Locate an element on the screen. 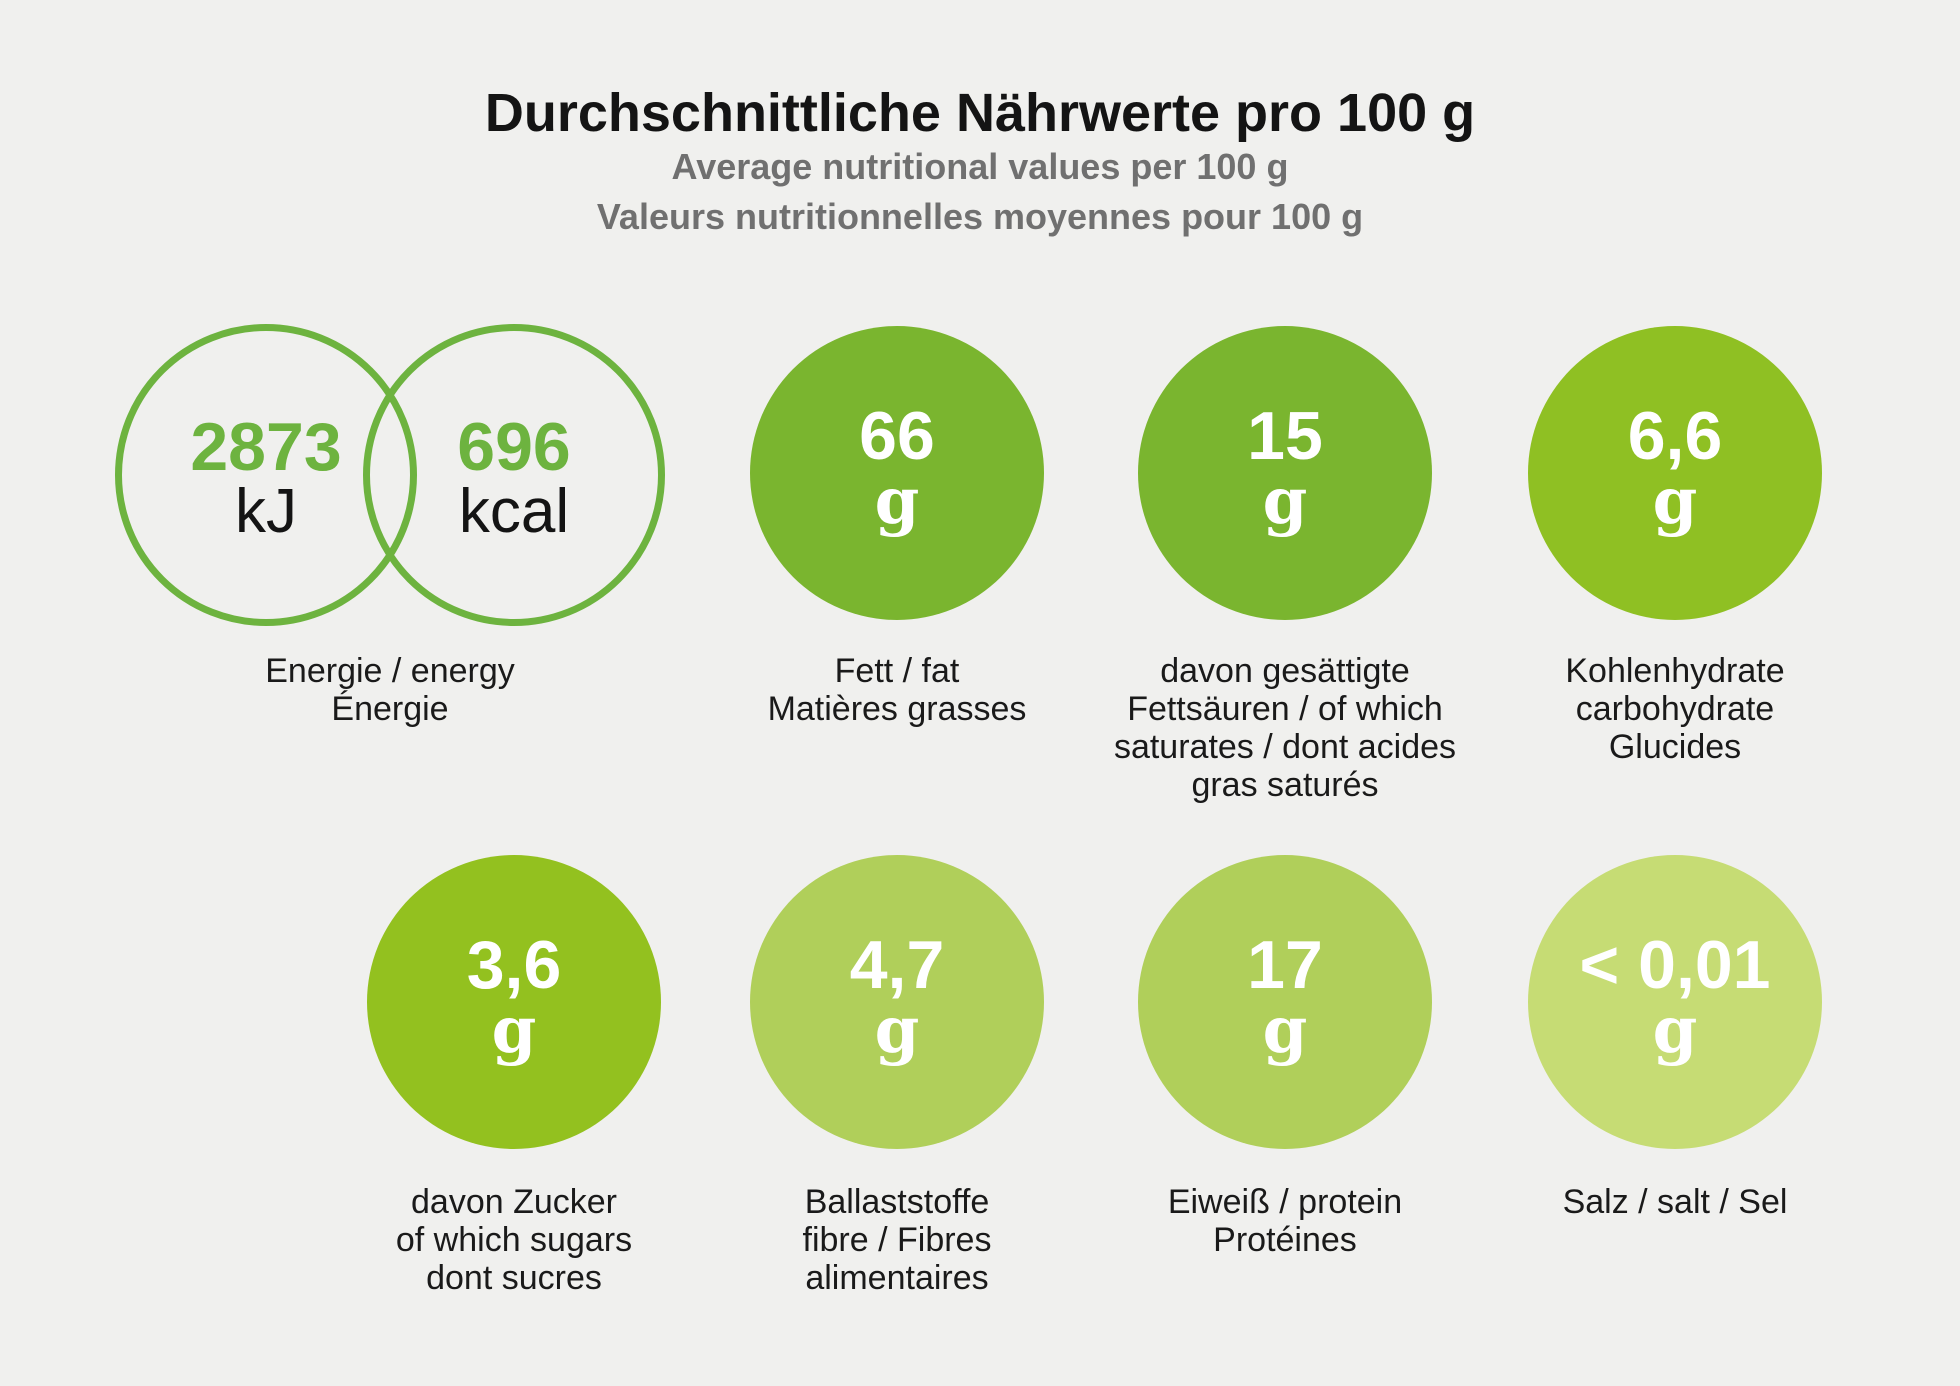 Image resolution: width=1960 pixels, height=1386 pixels. salt-label: Salz / salt / Sel is located at coordinates (1675, 1202).